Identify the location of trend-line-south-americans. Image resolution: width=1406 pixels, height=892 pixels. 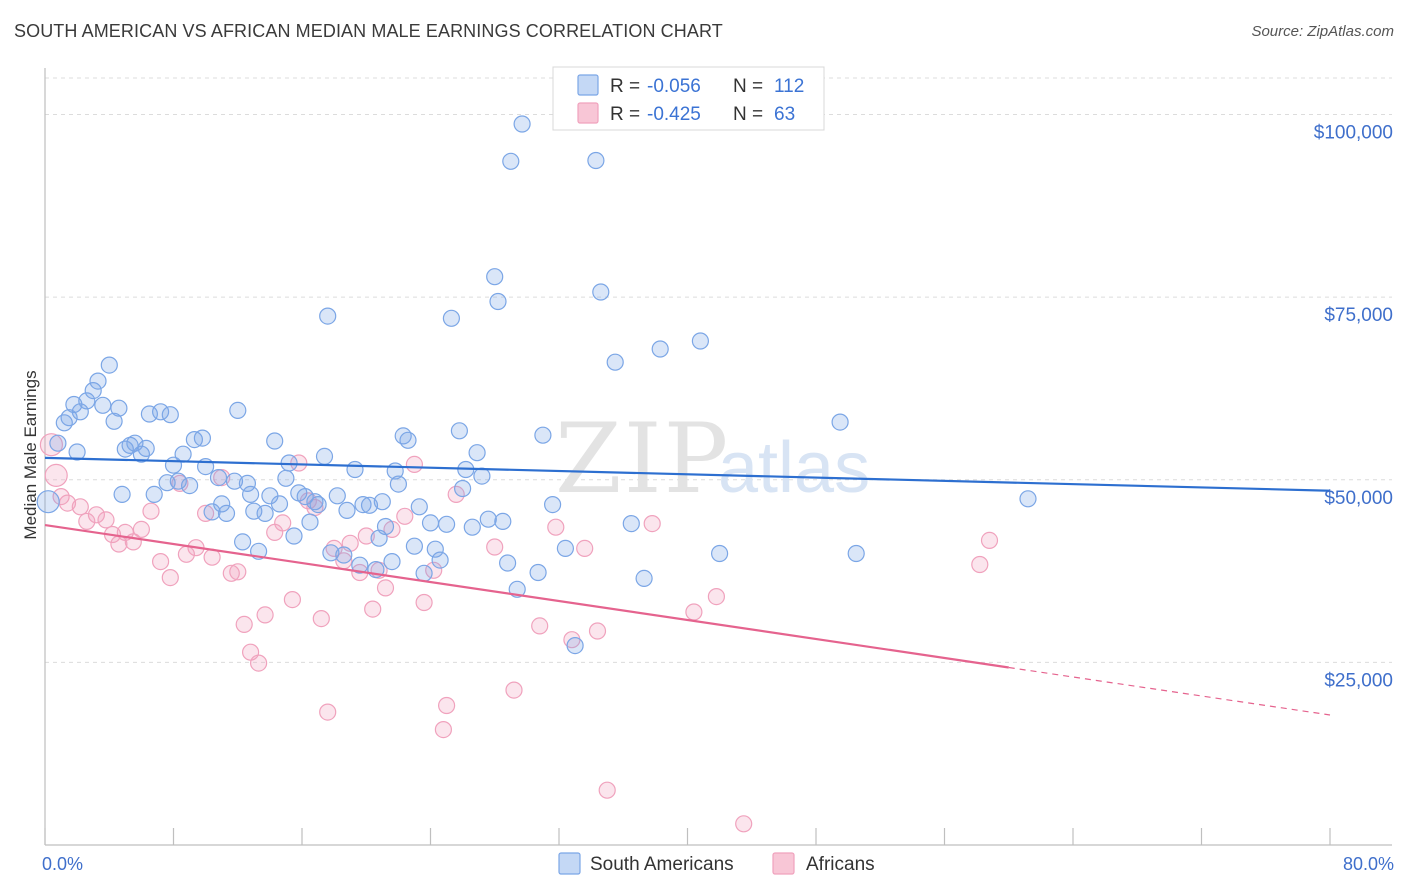
(687, 474).